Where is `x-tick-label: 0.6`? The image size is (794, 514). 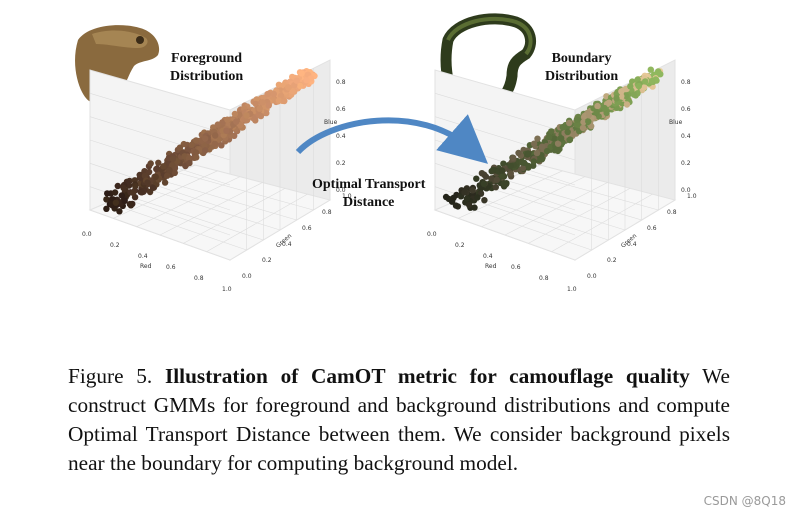
x-tick-label: 0.6 is located at coordinates (171, 267).